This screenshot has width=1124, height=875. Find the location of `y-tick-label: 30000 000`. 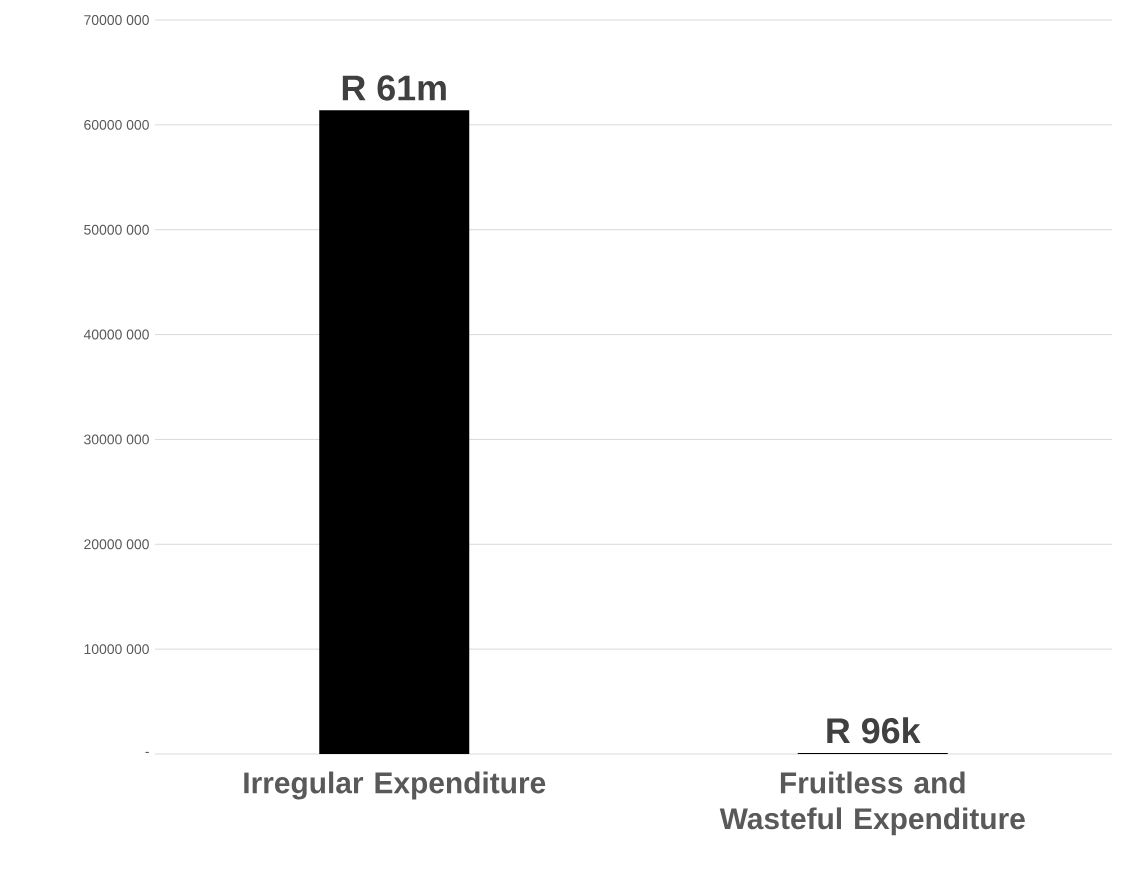

y-tick-label: 30000 000 is located at coordinates (116, 439).